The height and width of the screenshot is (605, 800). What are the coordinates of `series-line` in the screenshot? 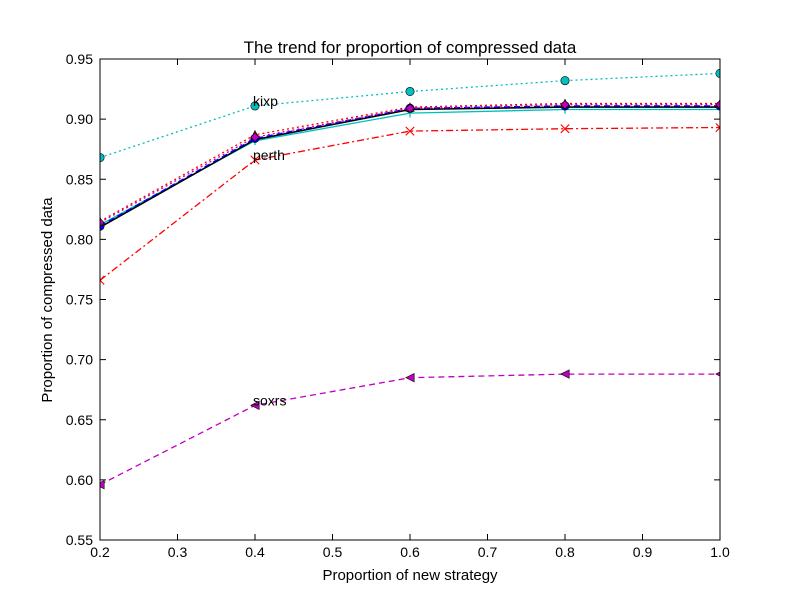 It's located at (410, 115).